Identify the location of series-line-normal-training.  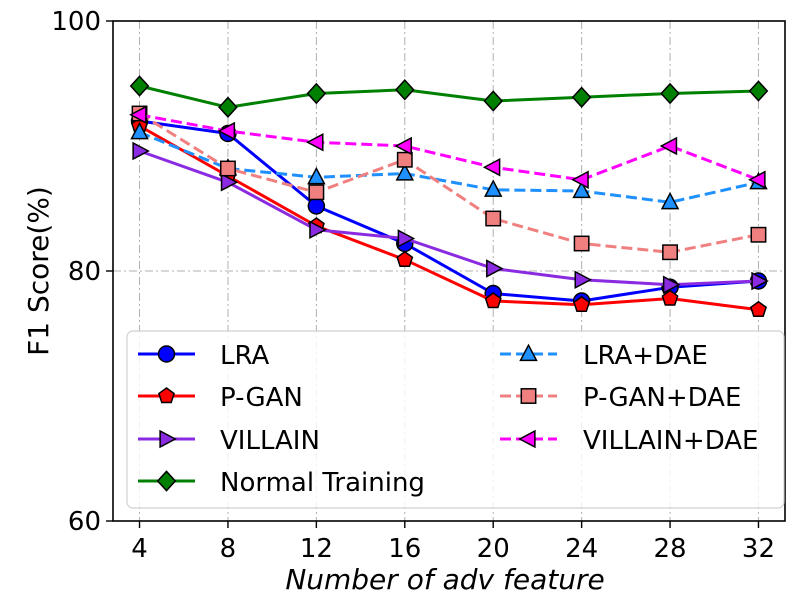
(449, 96).